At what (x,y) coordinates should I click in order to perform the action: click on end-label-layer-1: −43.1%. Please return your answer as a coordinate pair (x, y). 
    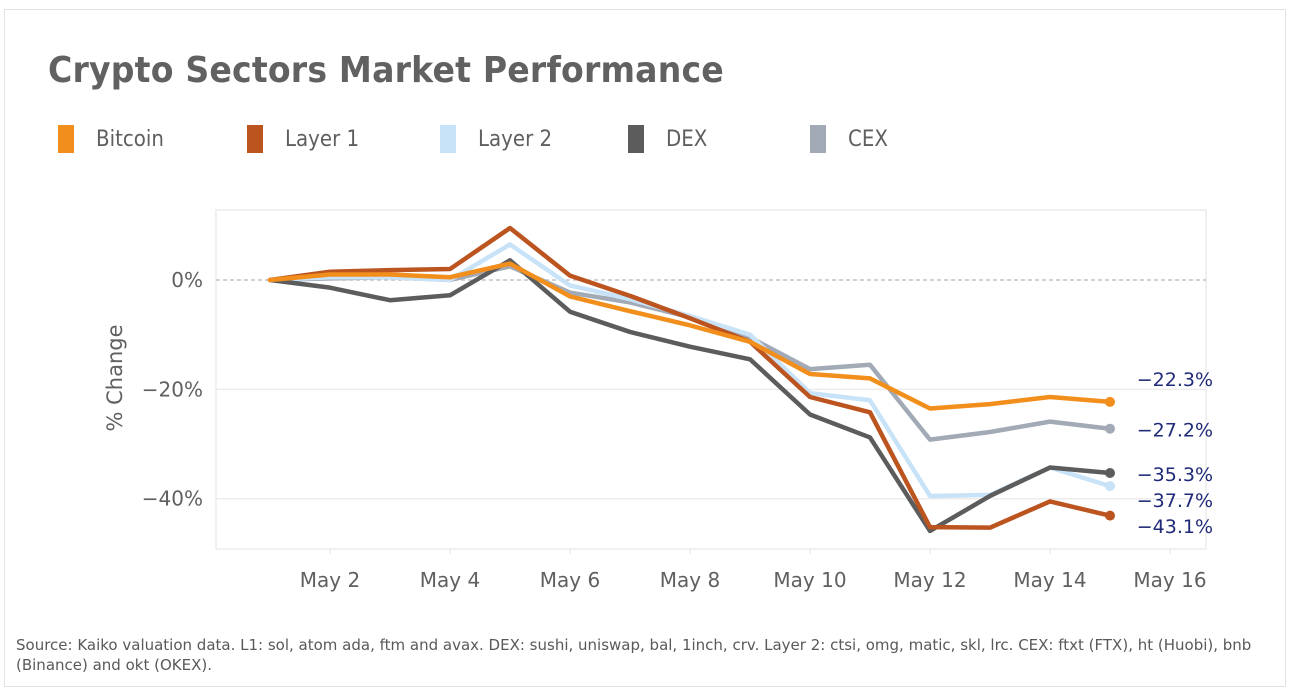
    Looking at the image, I should click on (1175, 527).